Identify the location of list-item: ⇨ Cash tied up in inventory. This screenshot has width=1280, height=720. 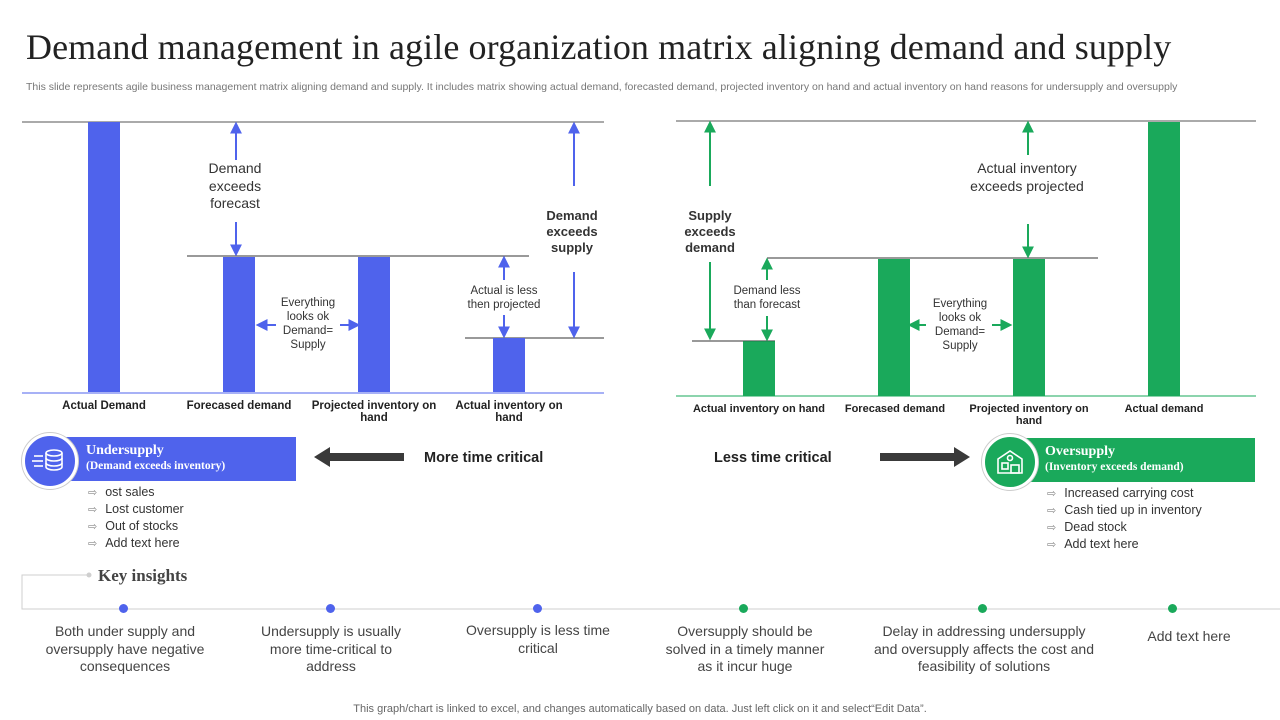
(1124, 510).